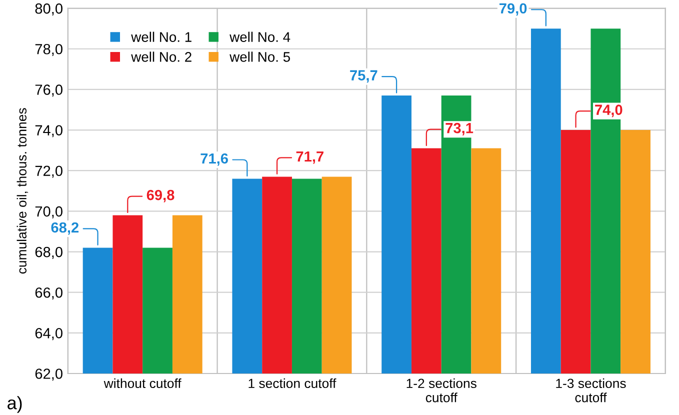  What do you see at coordinates (48, 50) in the screenshot?
I see `y-tick-label: 78,0` at bounding box center [48, 50].